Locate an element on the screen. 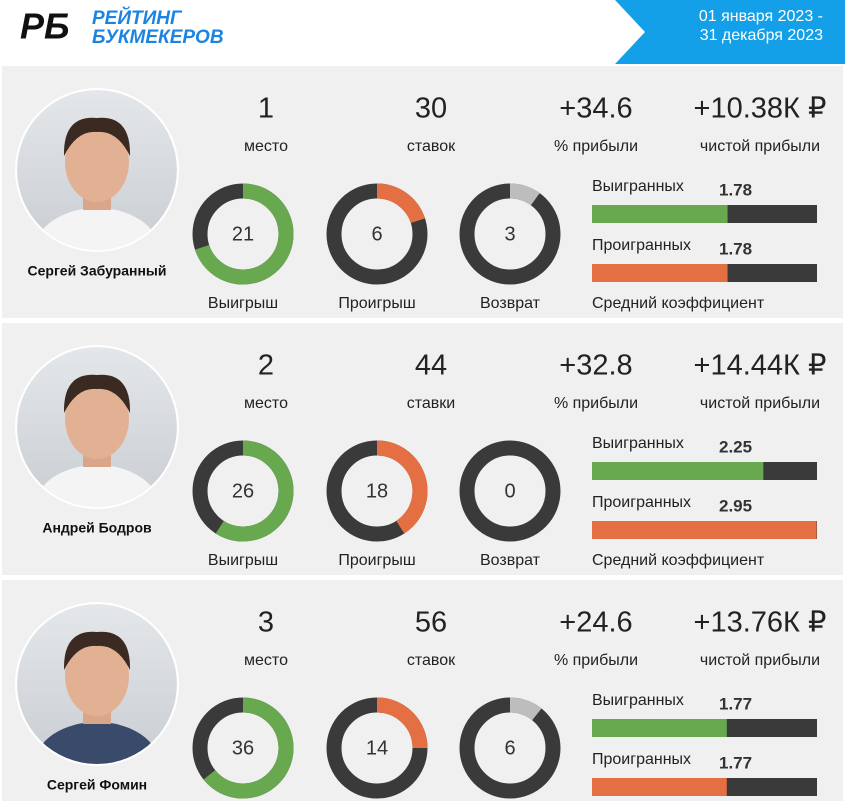 This screenshot has height=801, width=845. bar-value: 2.25 is located at coordinates (735, 446).